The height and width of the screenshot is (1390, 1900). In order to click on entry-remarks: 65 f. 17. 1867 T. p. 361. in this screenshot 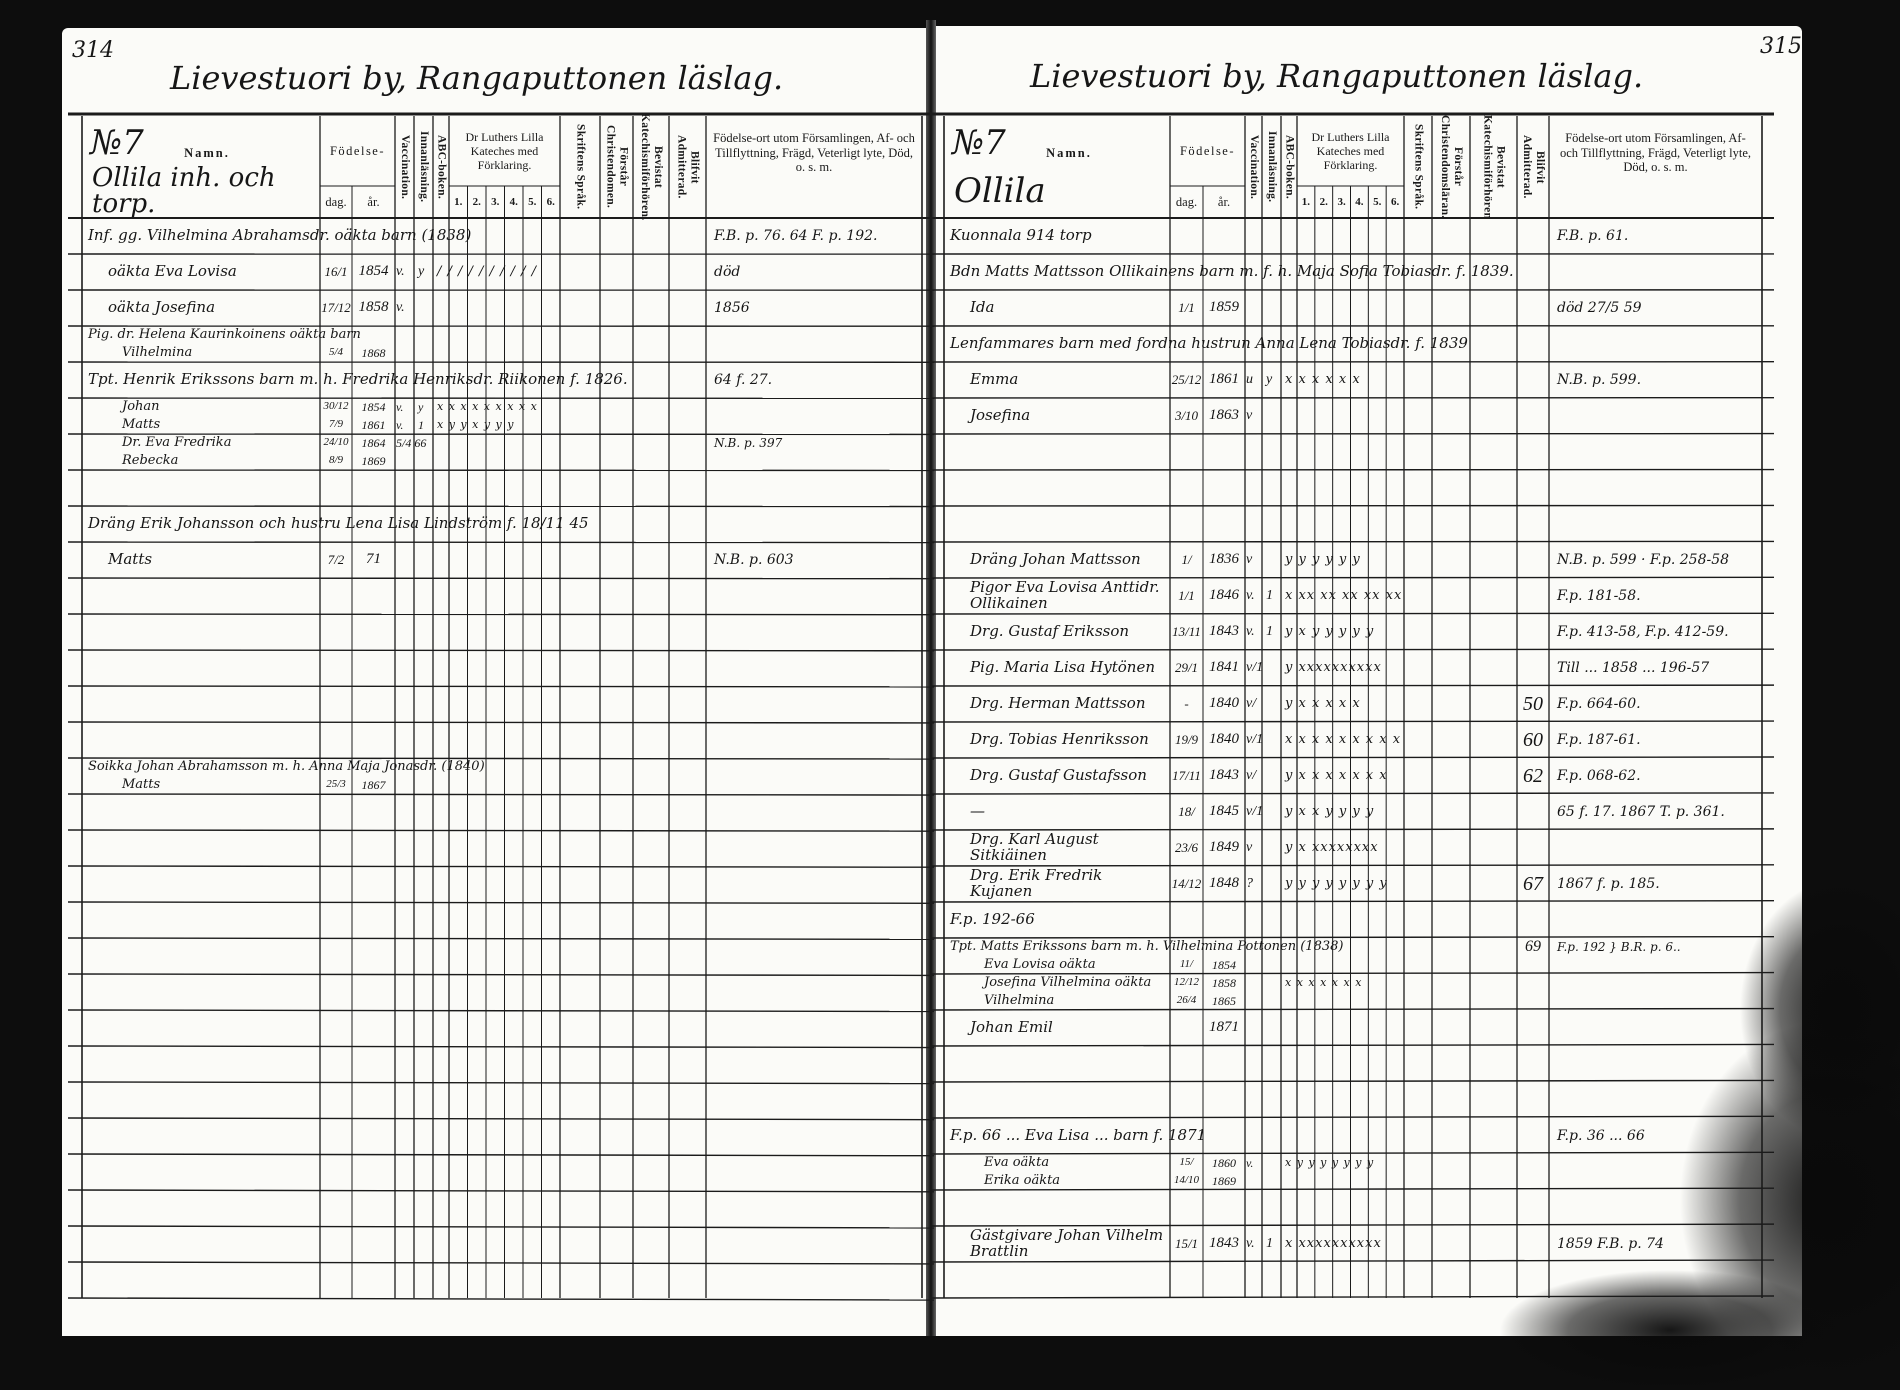, I will do `click(1657, 812)`.